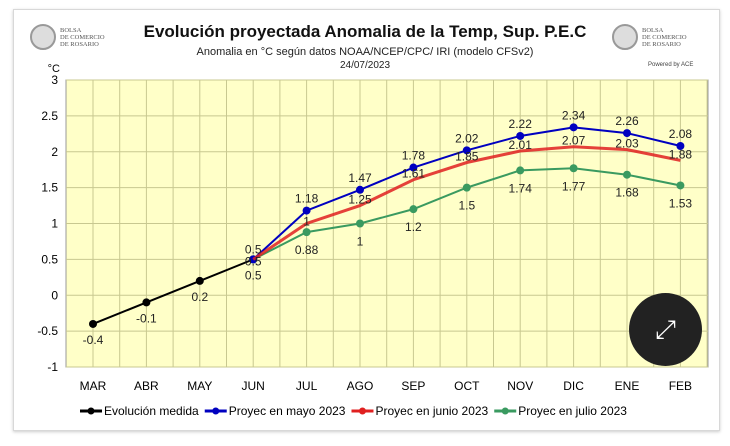 The image size is (730, 446). What do you see at coordinates (52, 367) in the screenshot?
I see `y-tick-label: -1` at bounding box center [52, 367].